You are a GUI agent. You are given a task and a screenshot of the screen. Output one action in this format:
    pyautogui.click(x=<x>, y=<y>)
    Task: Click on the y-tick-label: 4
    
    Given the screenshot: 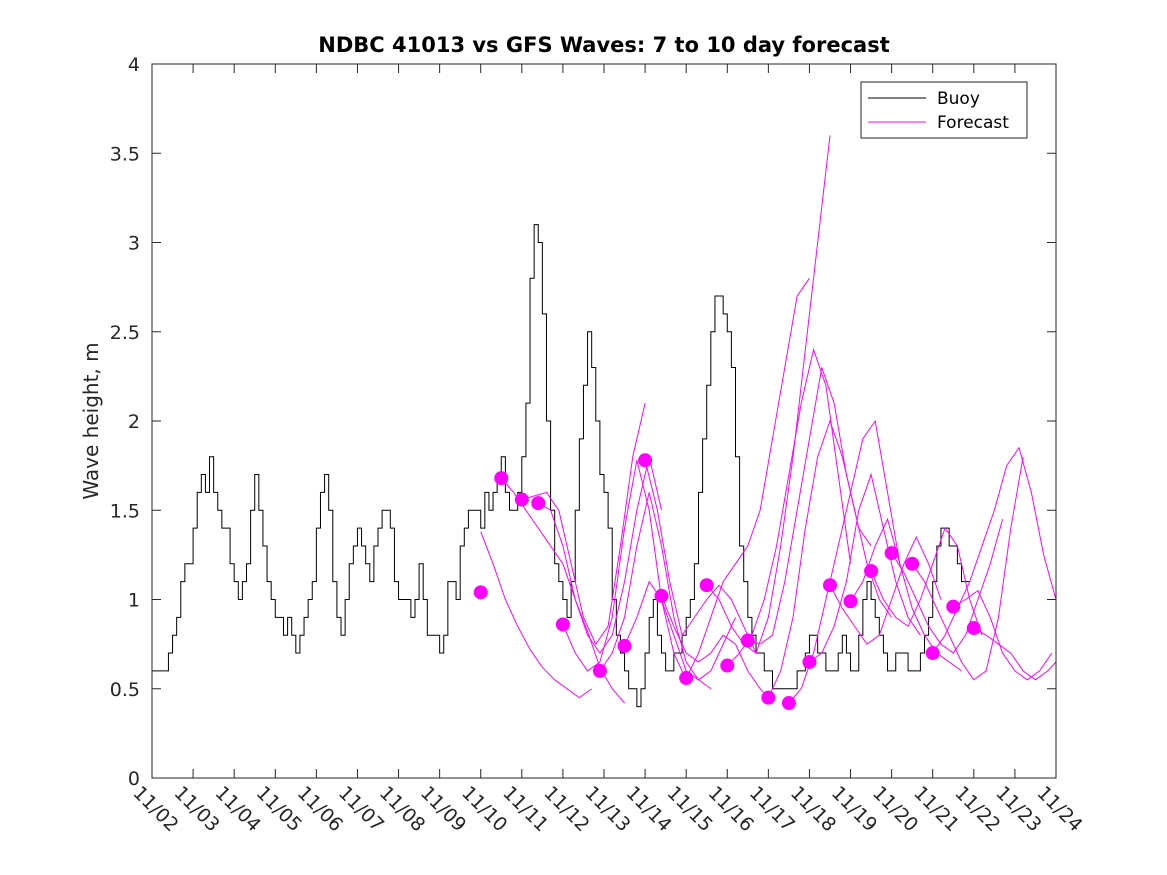 What is the action you would take?
    pyautogui.click(x=134, y=65)
    